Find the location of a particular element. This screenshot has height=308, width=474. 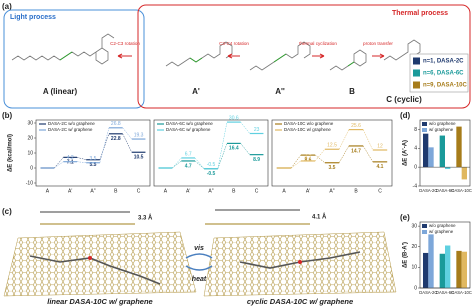

state-label: A'' is located at coordinates (280, 91).